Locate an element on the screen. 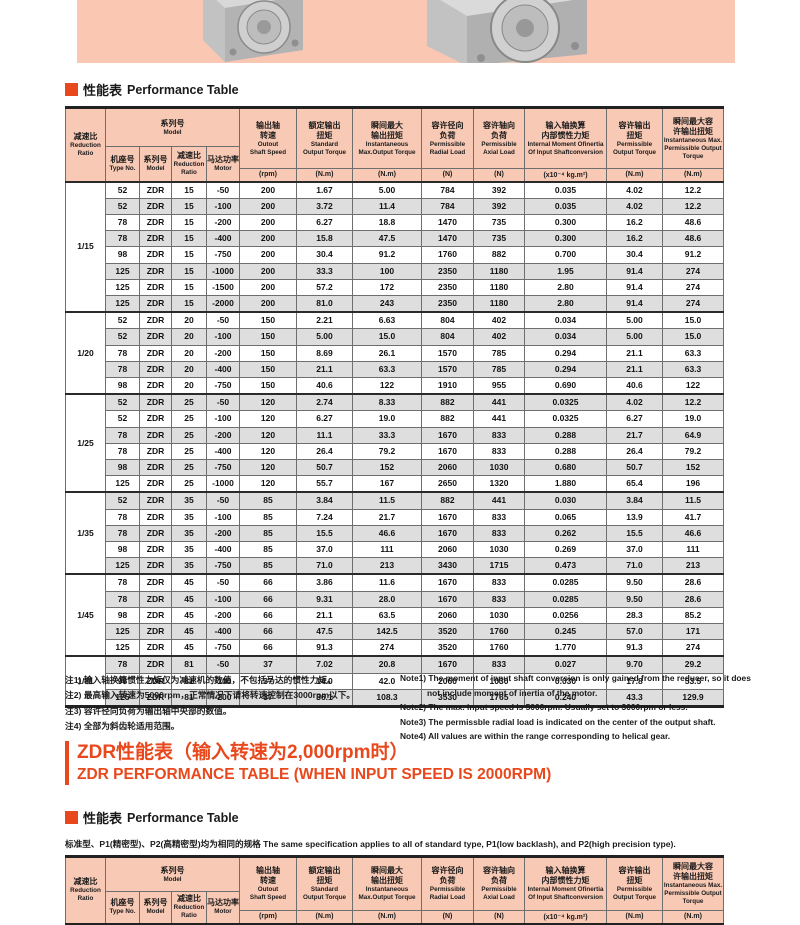  table-cell: 142.5 is located at coordinates (387, 631).